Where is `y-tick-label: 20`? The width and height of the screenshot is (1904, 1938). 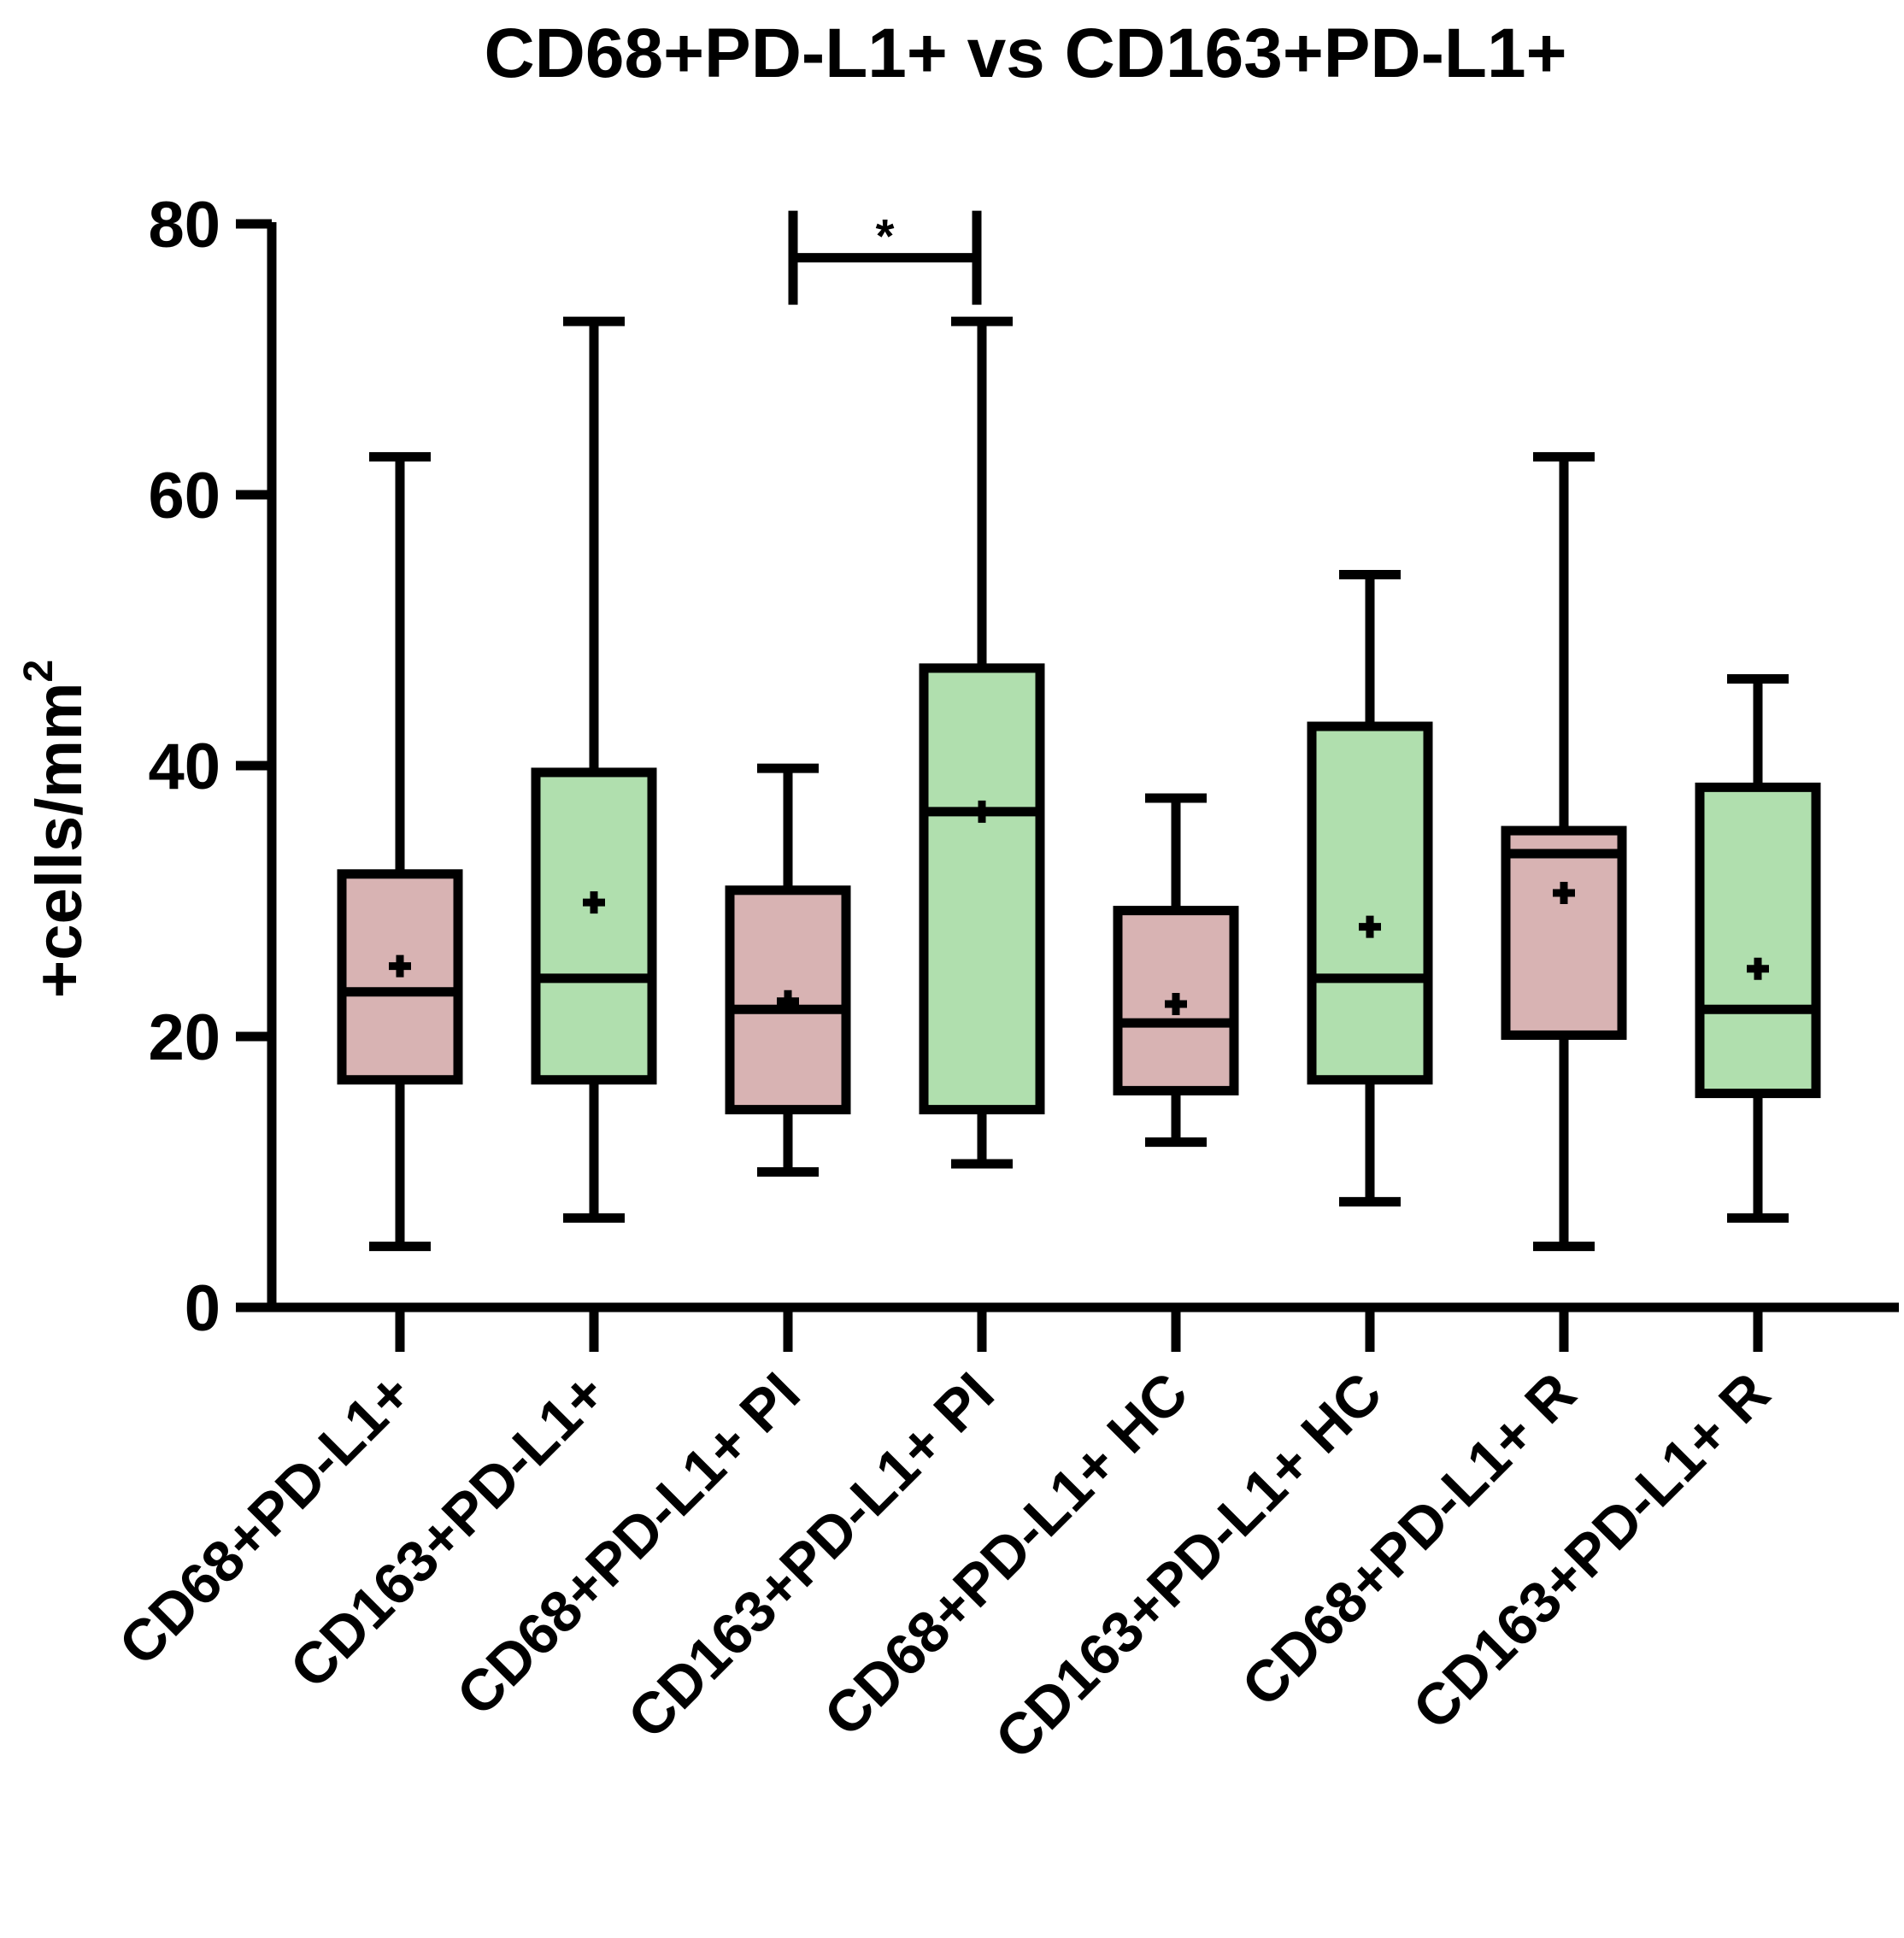 y-tick-label: 20 is located at coordinates (184, 1037).